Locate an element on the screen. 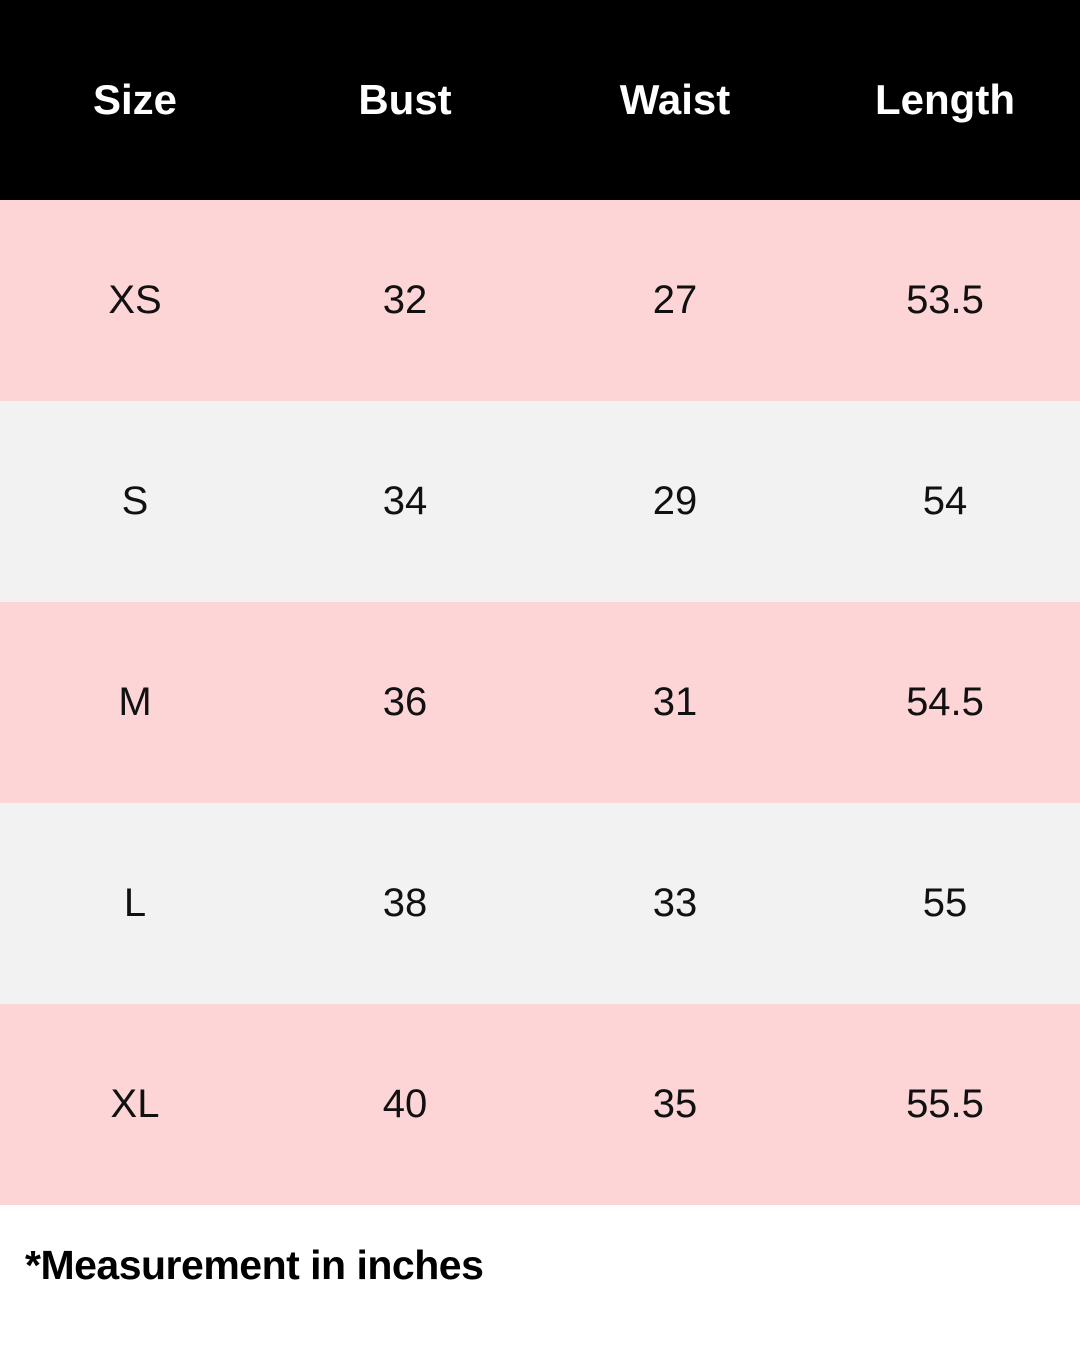 This screenshot has width=1080, height=1350. cell-size: M is located at coordinates (135, 702).